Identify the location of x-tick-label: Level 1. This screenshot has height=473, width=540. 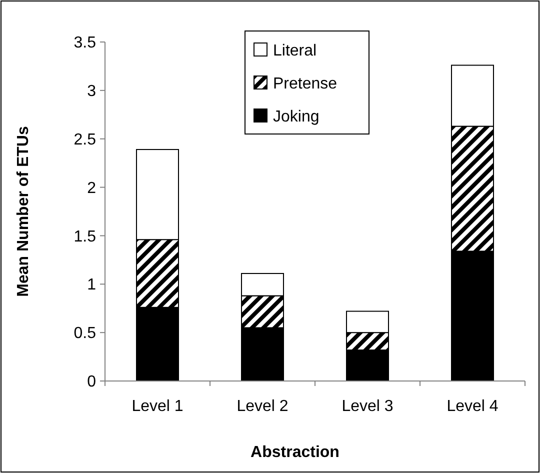
(158, 406).